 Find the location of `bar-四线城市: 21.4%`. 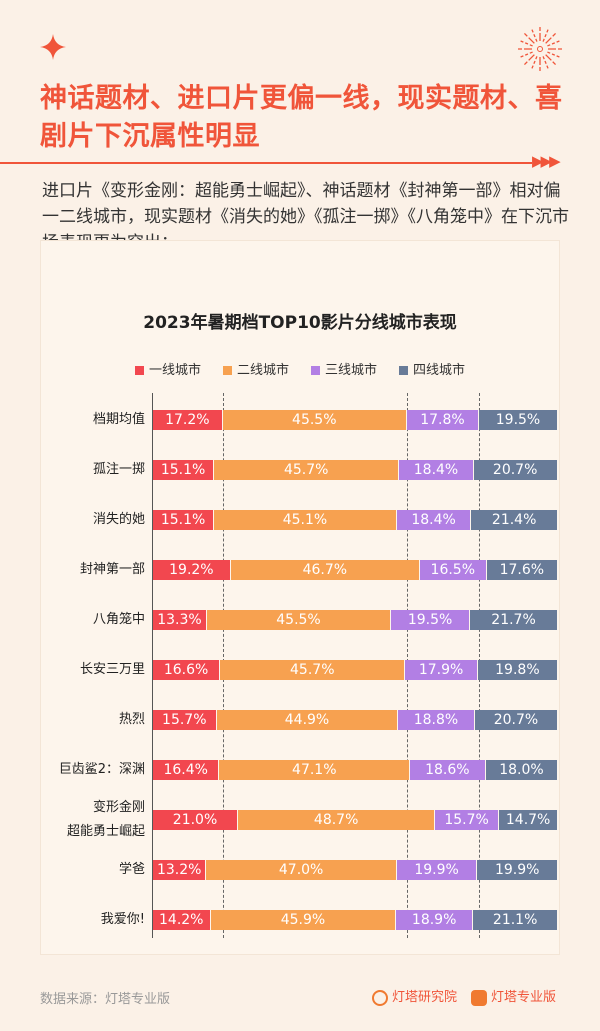

bar-四线城市: 21.4% is located at coordinates (514, 520).